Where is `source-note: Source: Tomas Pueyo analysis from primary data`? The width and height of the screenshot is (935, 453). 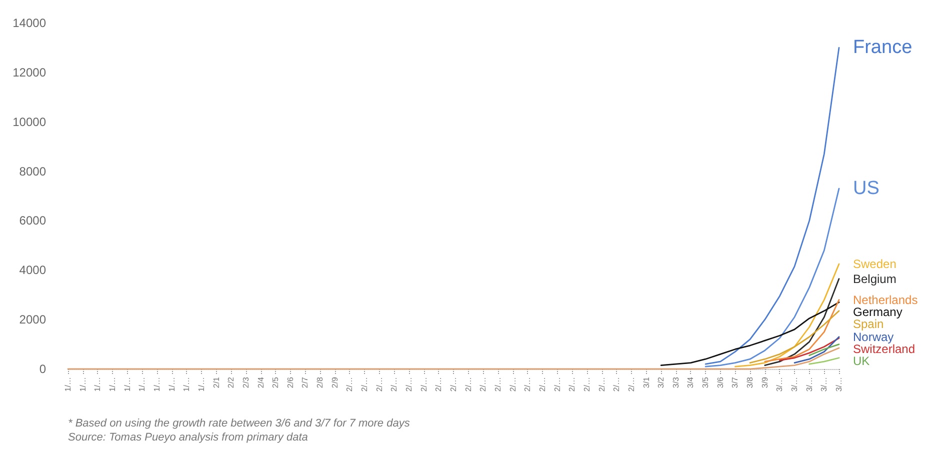
source-note: Source: Tomas Pueyo analysis from primary data is located at coordinates (188, 438).